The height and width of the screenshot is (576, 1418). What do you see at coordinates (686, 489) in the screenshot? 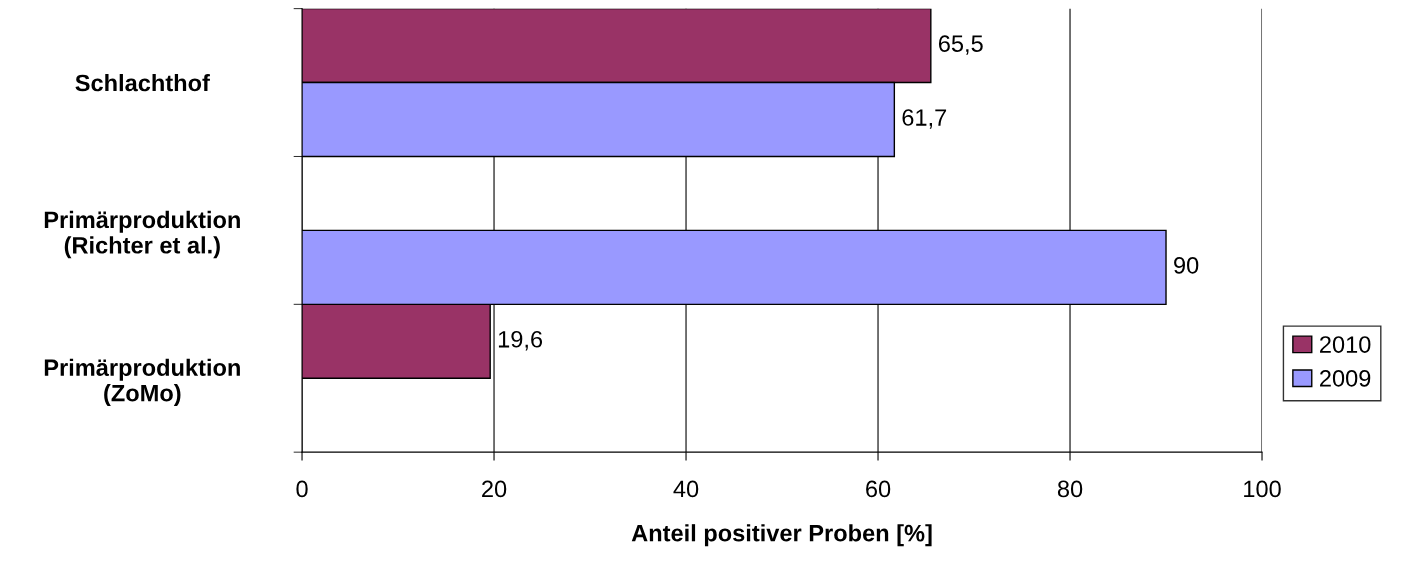
I see `x-tick-label: 40` at bounding box center [686, 489].